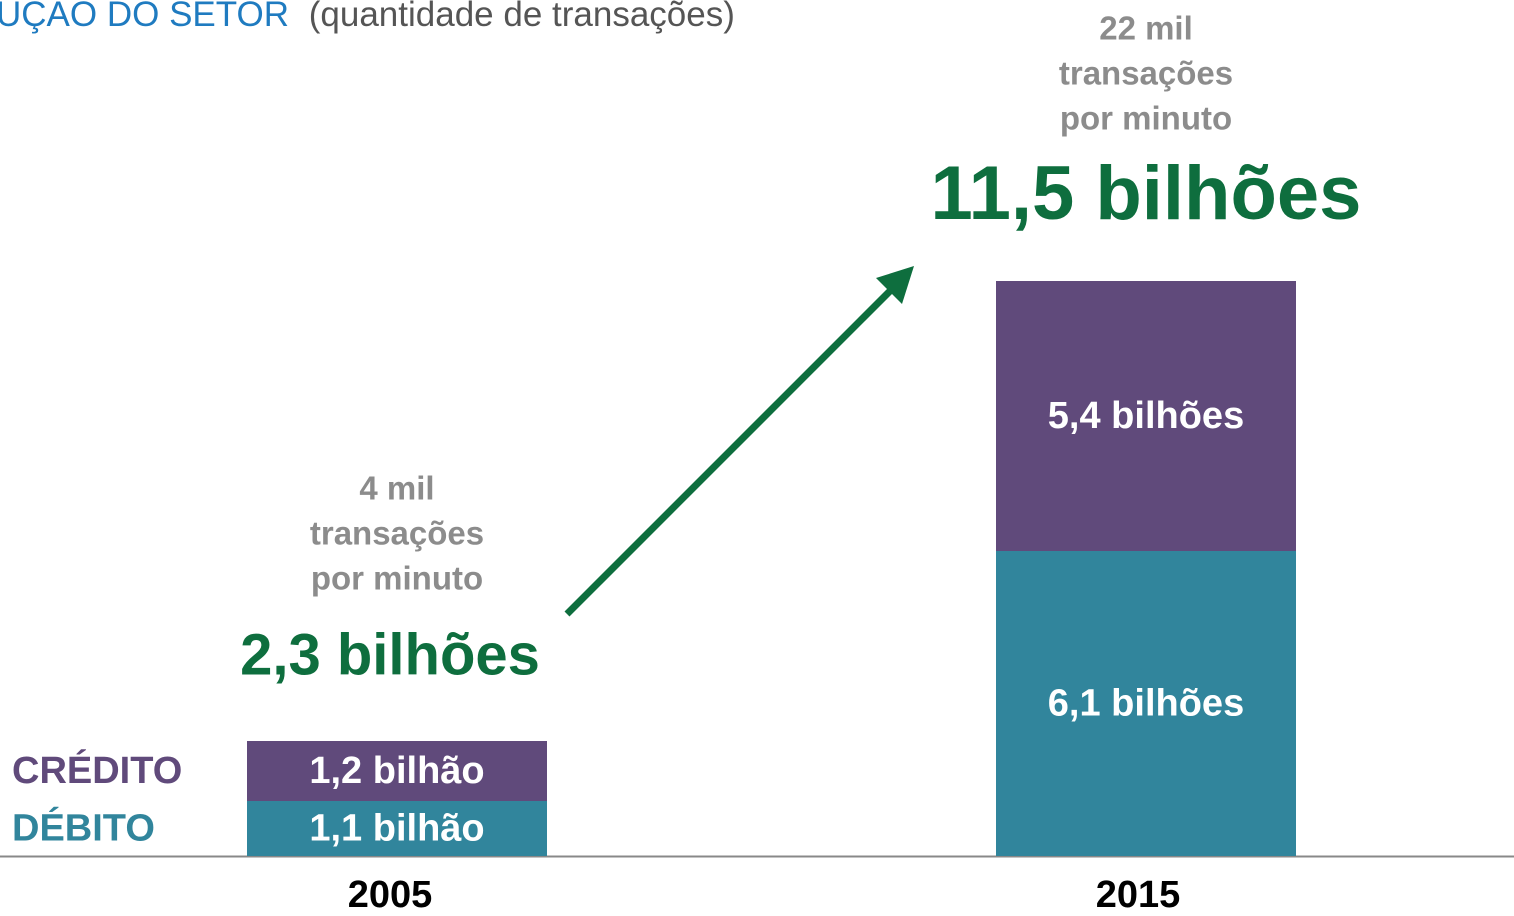 The width and height of the screenshot is (1514, 916). I want to click on x-tick-label: 2015, so click(1138, 895).